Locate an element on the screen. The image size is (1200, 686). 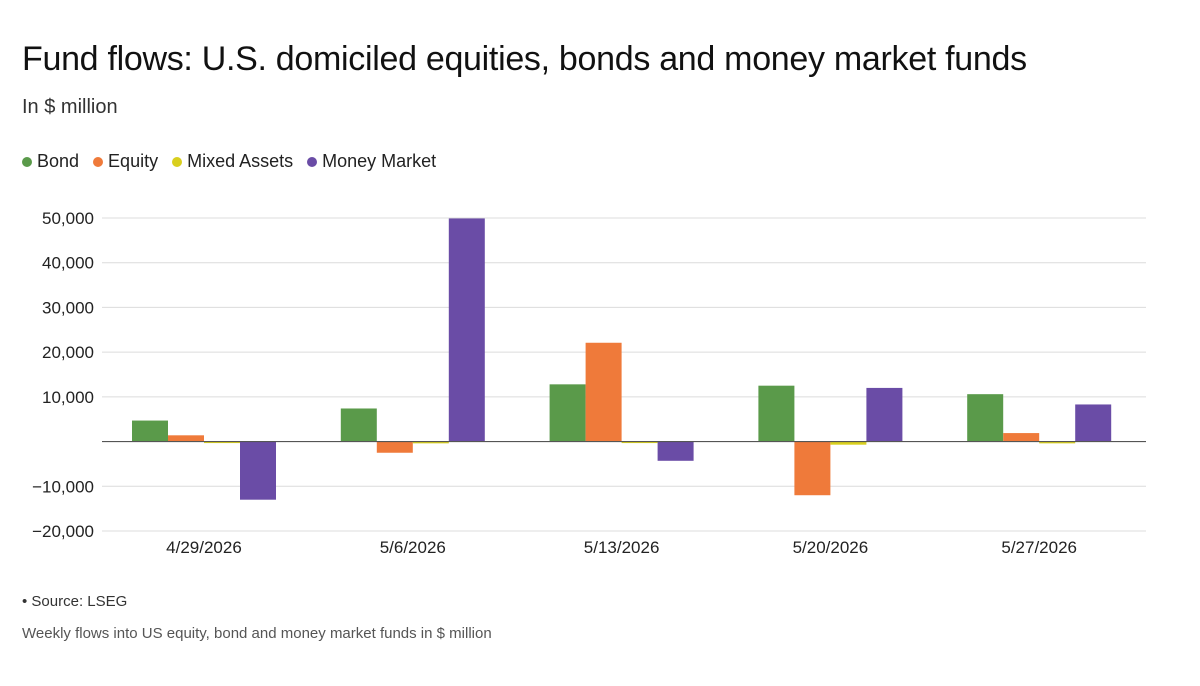
bar-bond-5-13-2026 is located at coordinates (567, 413).